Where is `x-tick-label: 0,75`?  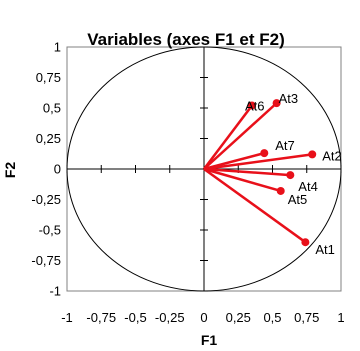
x-tick-label: 0,75 is located at coordinates (306, 317).